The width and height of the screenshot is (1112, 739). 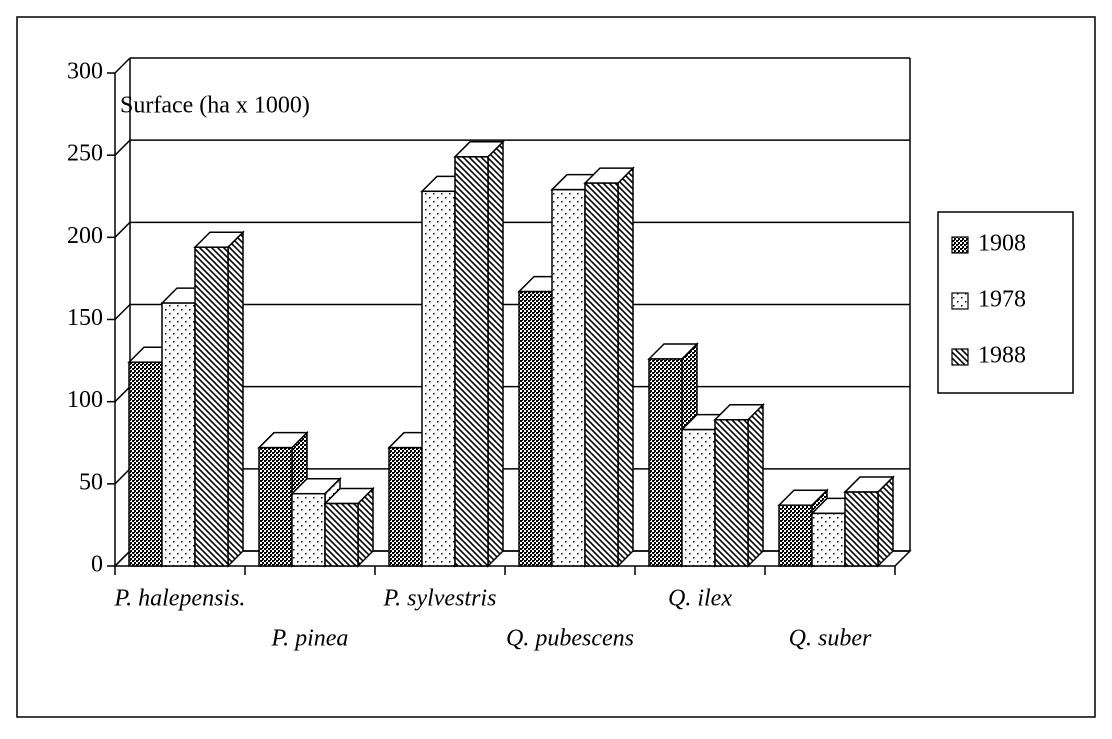 I want to click on legend-label: 1908, so click(x=1002, y=244).